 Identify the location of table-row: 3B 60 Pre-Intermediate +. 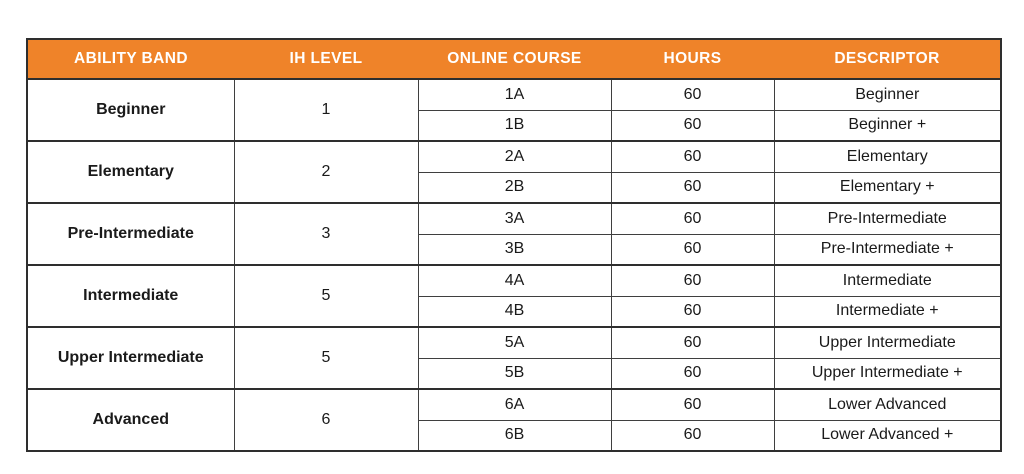
(514, 249).